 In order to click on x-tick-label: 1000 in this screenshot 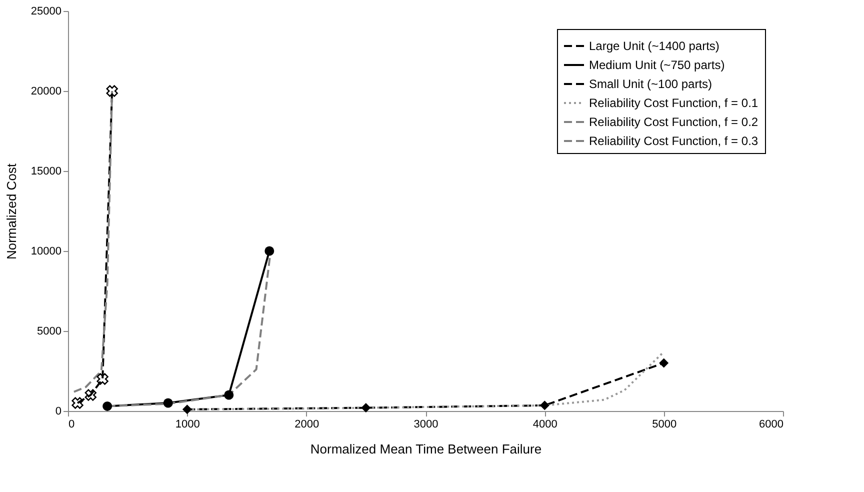, I will do `click(187, 424)`.